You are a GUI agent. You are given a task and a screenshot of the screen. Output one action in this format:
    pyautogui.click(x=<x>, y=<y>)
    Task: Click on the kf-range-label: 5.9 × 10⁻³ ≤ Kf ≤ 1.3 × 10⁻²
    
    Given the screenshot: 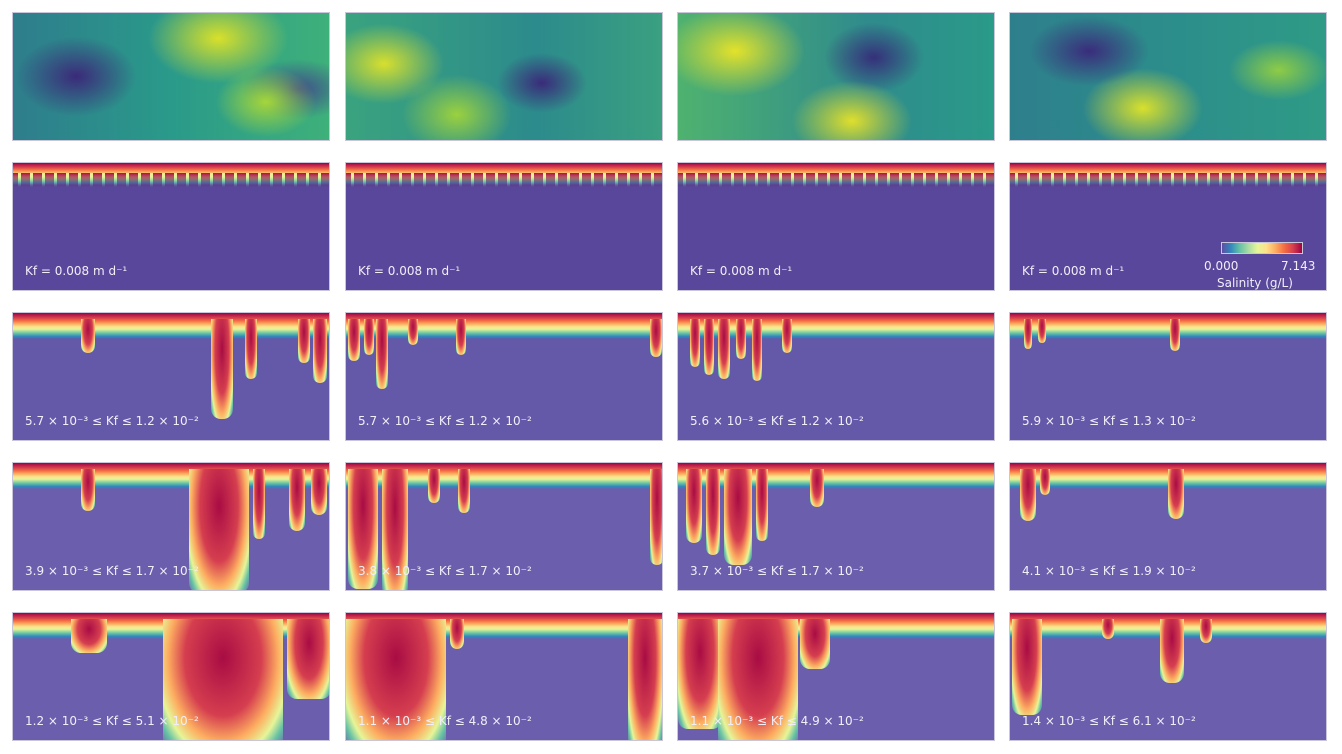 What is the action you would take?
    pyautogui.click(x=1109, y=421)
    